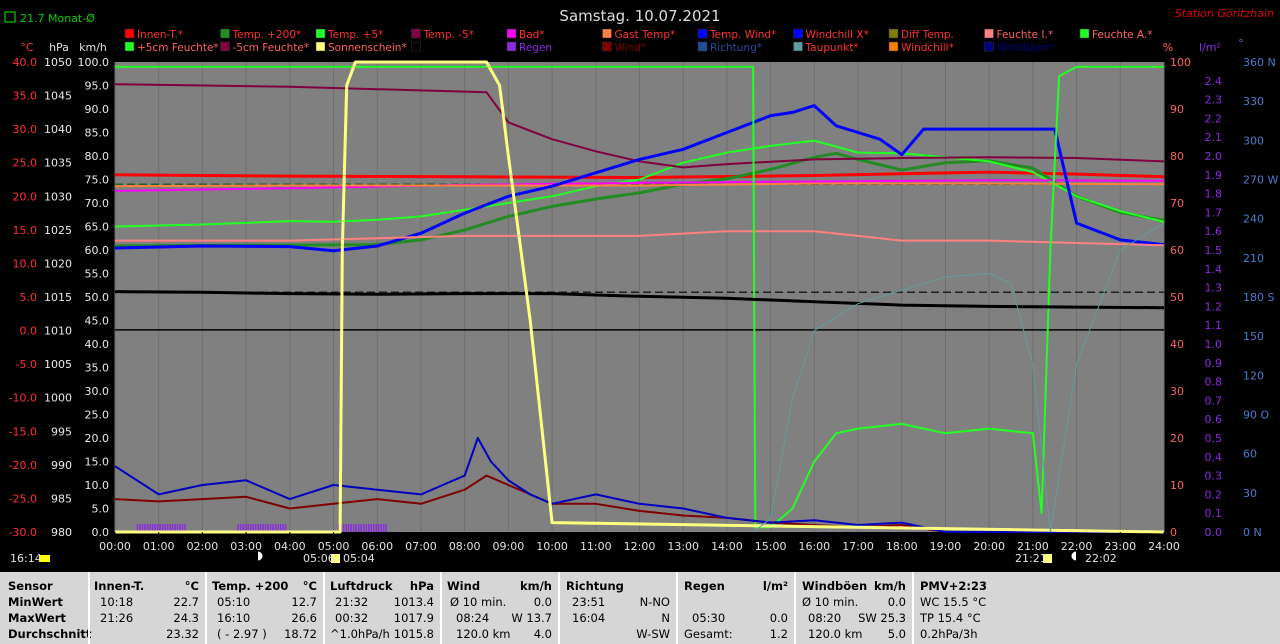  I want to click on legend-item: +5cm Feuchte*, so click(171, 47).